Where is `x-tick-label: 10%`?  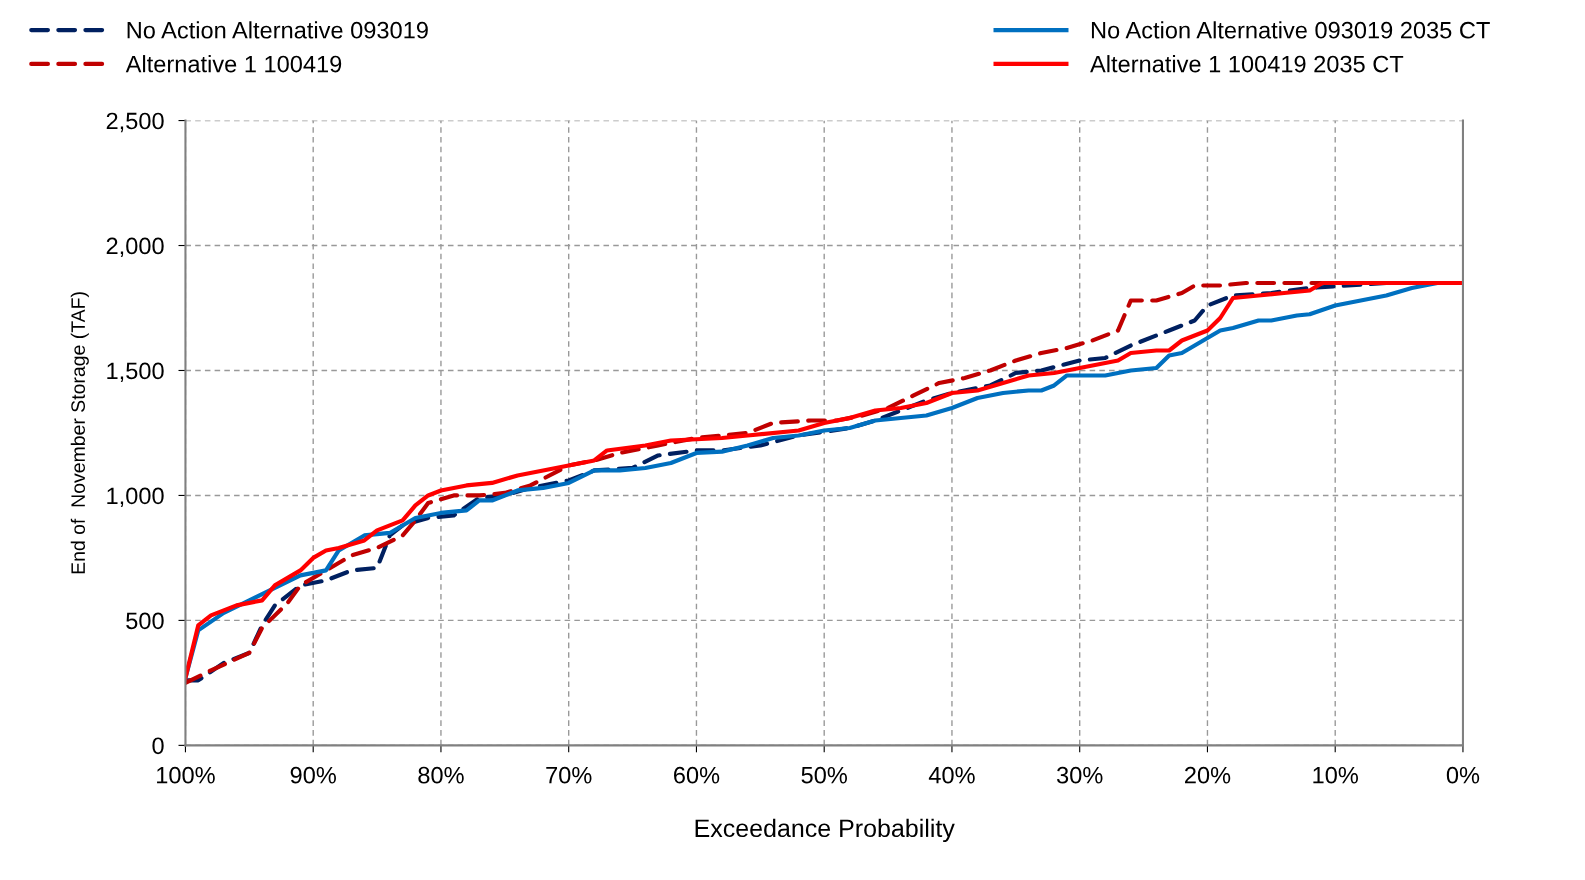
x-tick-label: 10% is located at coordinates (1335, 775).